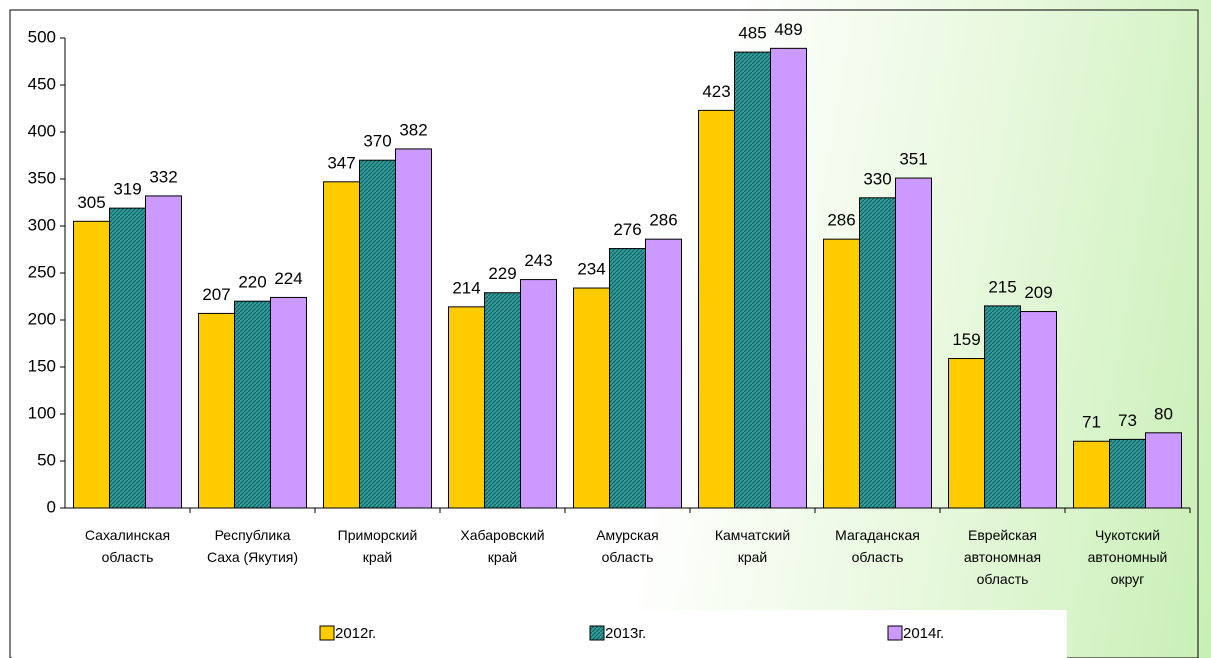  I want to click on x-tick-label: Магаданская область, so click(877, 546).